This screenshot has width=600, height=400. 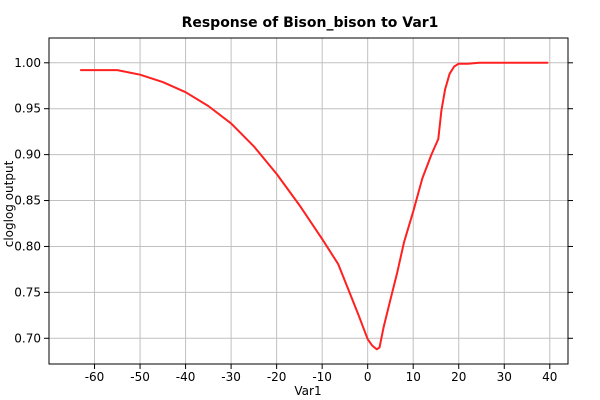 I want to click on x-tick-label: -10, so click(x=322, y=377).